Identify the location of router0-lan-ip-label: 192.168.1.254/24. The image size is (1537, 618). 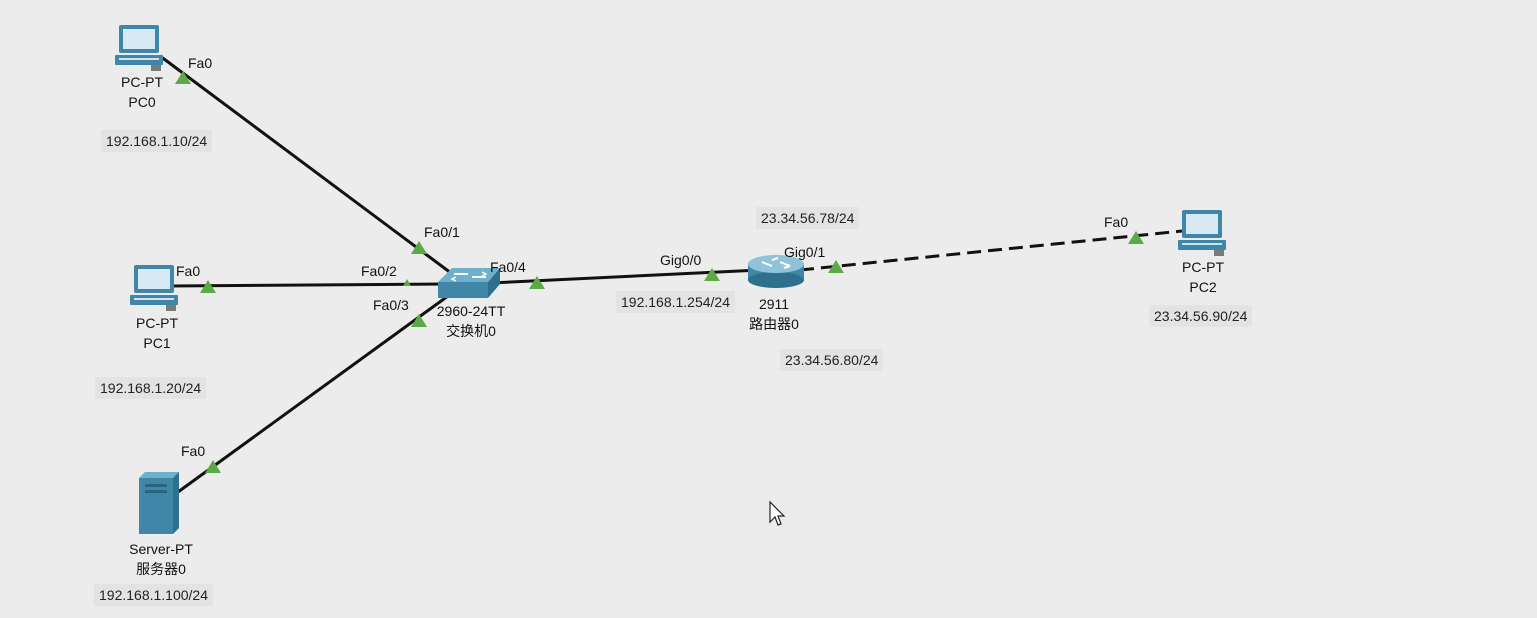
(675, 302).